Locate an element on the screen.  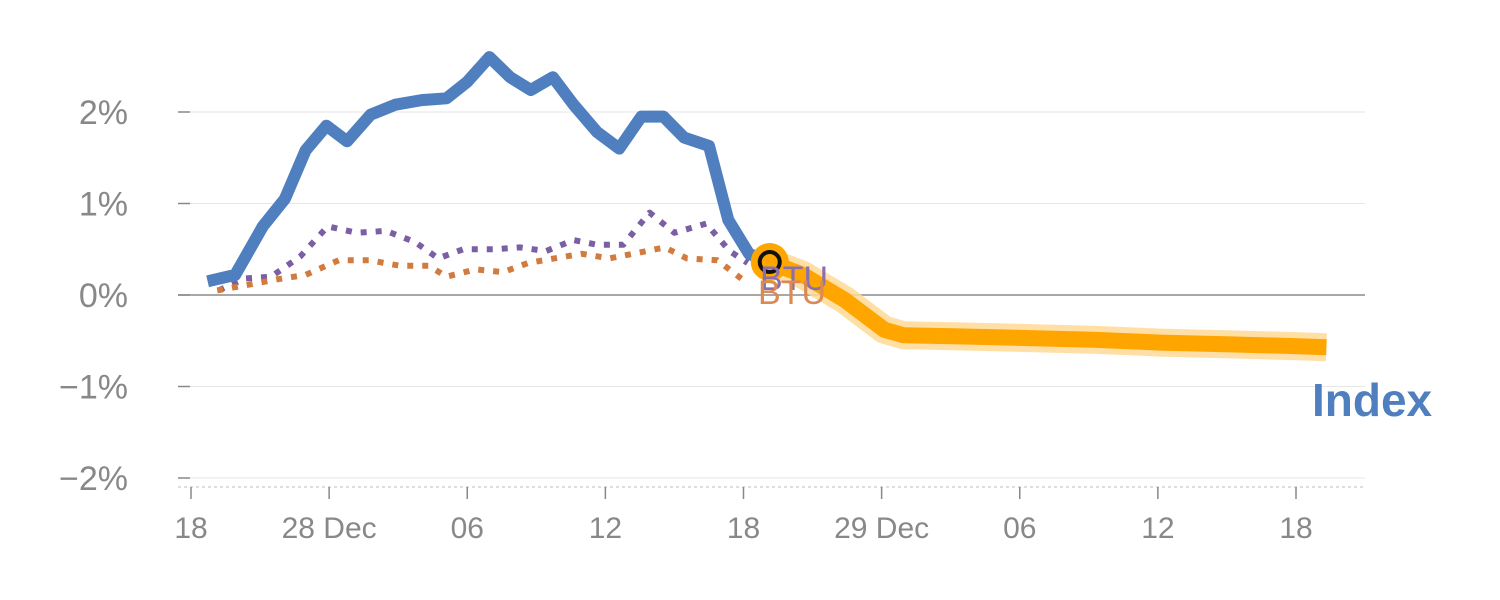
plot-markers is located at coordinates (769, 262).